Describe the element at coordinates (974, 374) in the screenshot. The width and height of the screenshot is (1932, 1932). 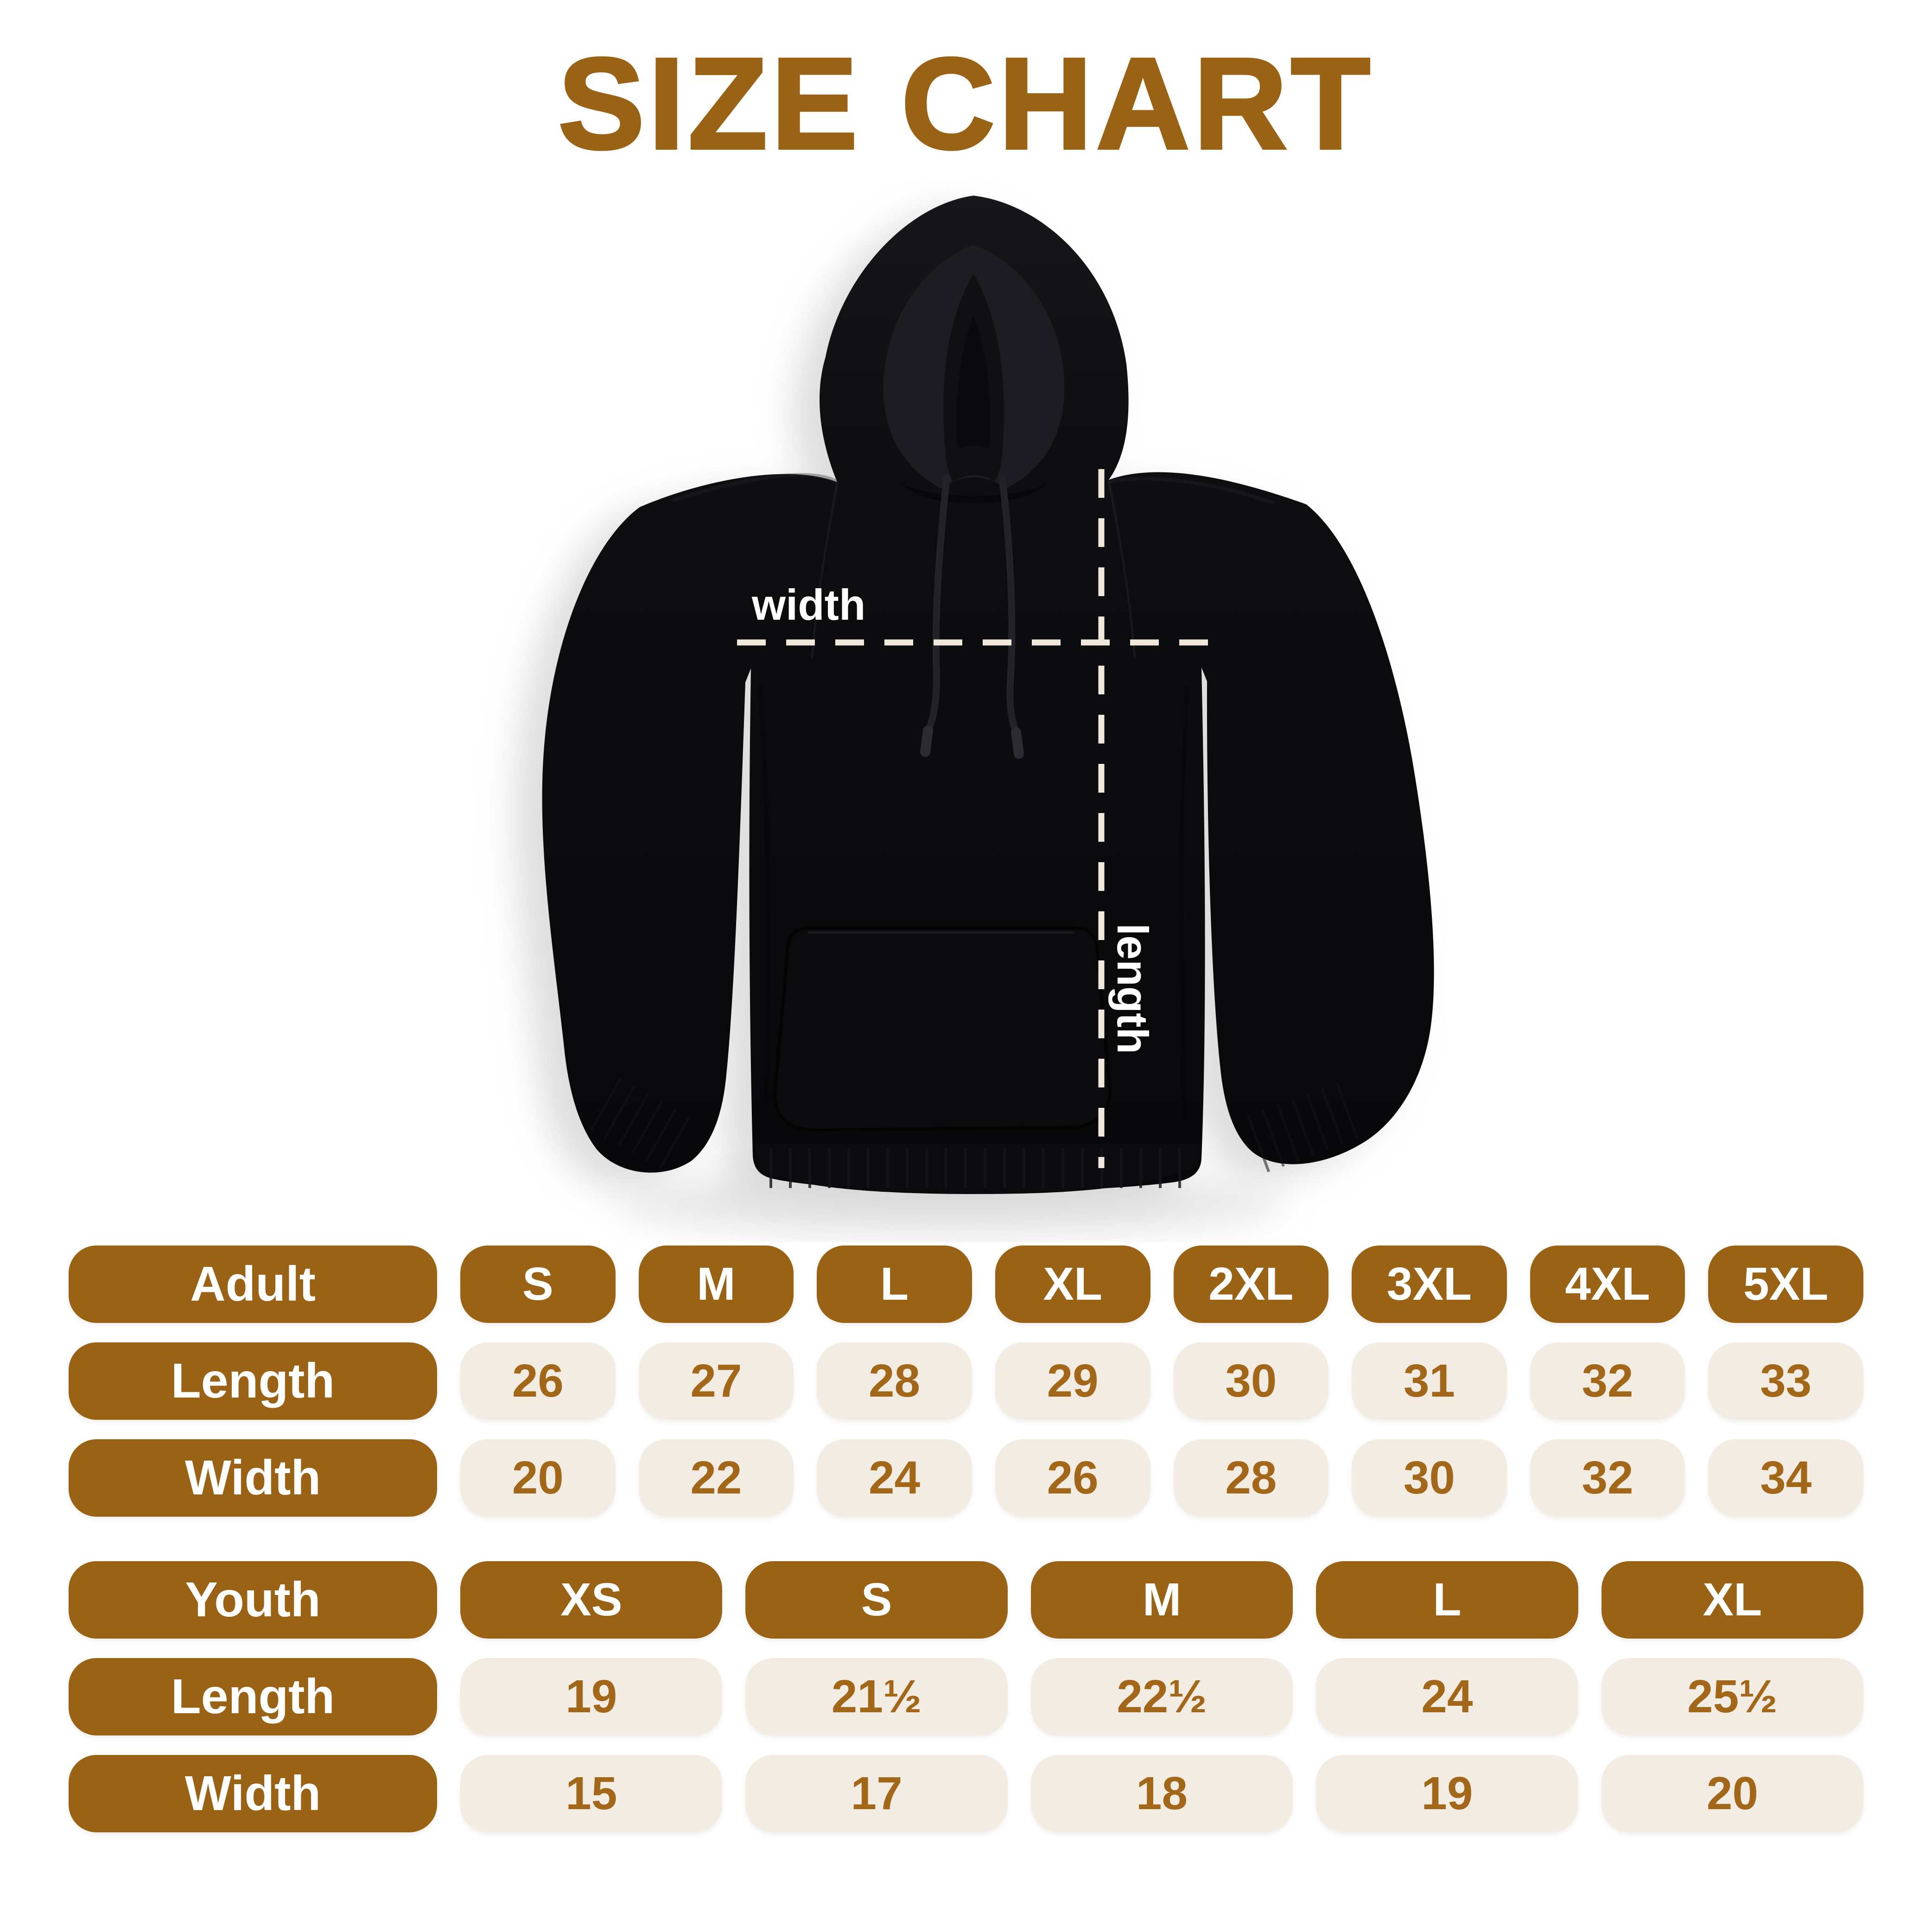
I see `hood-interior` at that location.